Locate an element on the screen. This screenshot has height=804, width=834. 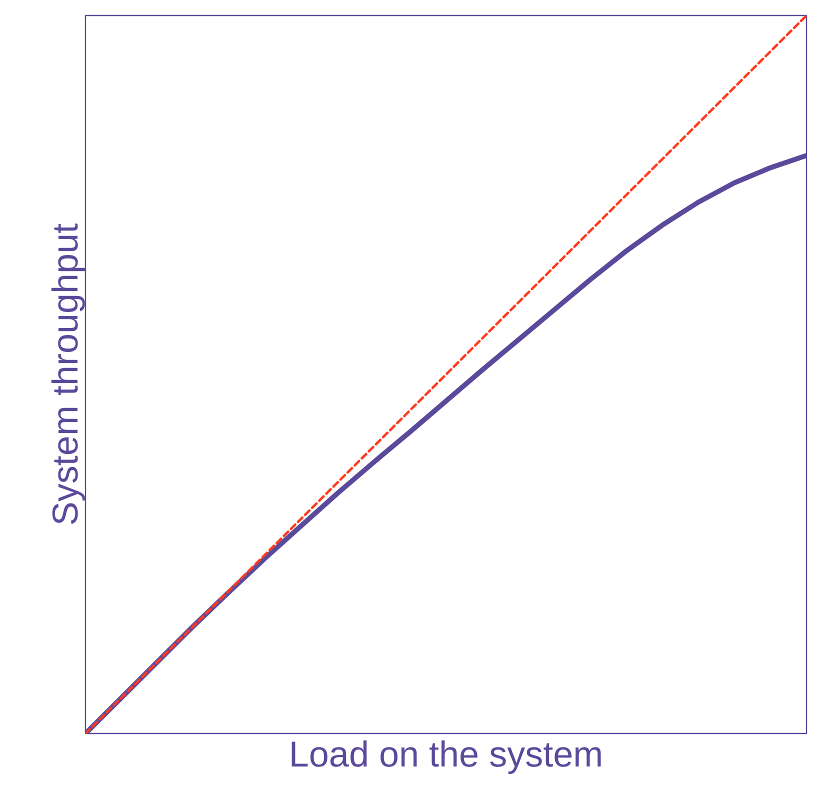
x-axis-title: Load on the system is located at coordinates (446, 754).